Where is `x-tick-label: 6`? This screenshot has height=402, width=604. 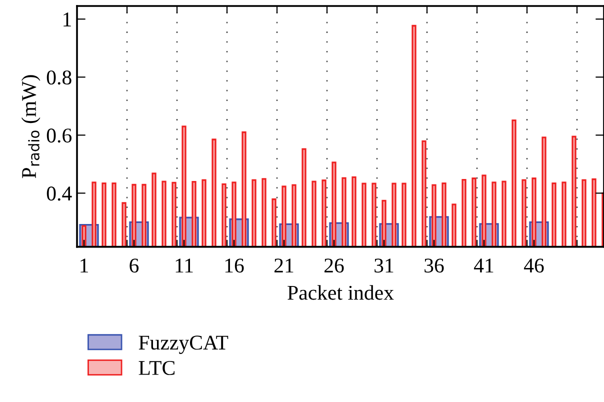
x-tick-label: 6 is located at coordinates (134, 265).